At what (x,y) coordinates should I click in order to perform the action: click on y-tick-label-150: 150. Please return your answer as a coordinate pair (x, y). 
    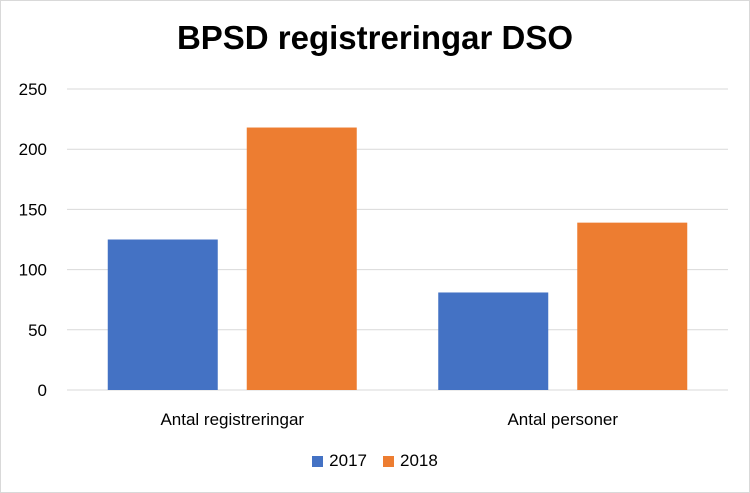
    Looking at the image, I should click on (33, 209).